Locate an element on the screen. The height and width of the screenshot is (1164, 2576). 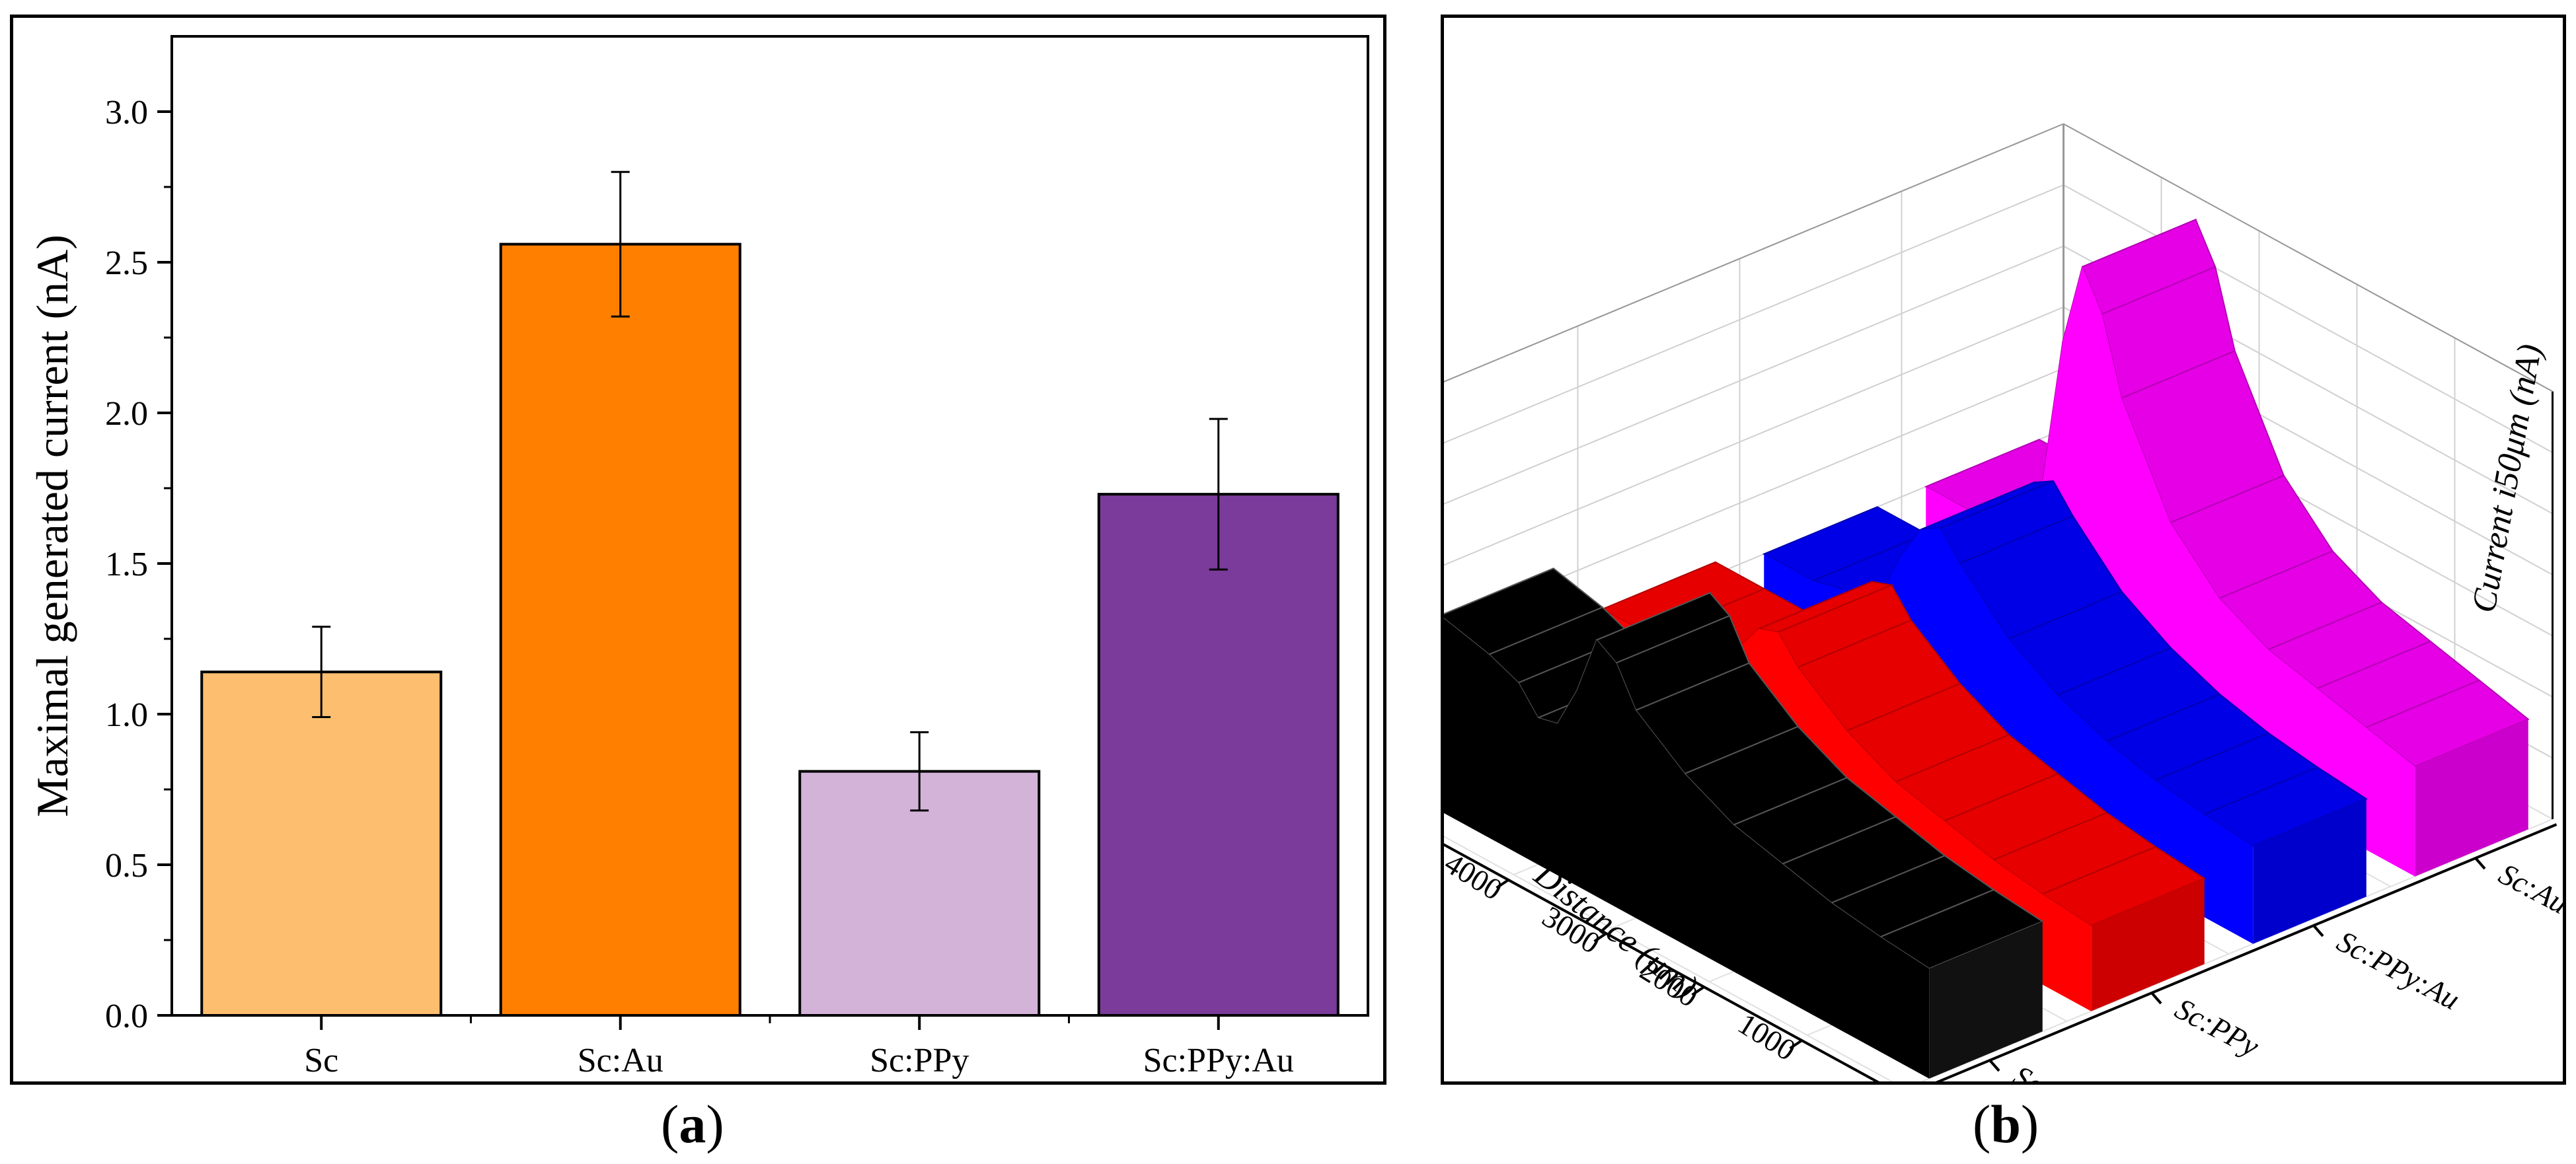
series-Sc:Au is located at coordinates (2227, 547).